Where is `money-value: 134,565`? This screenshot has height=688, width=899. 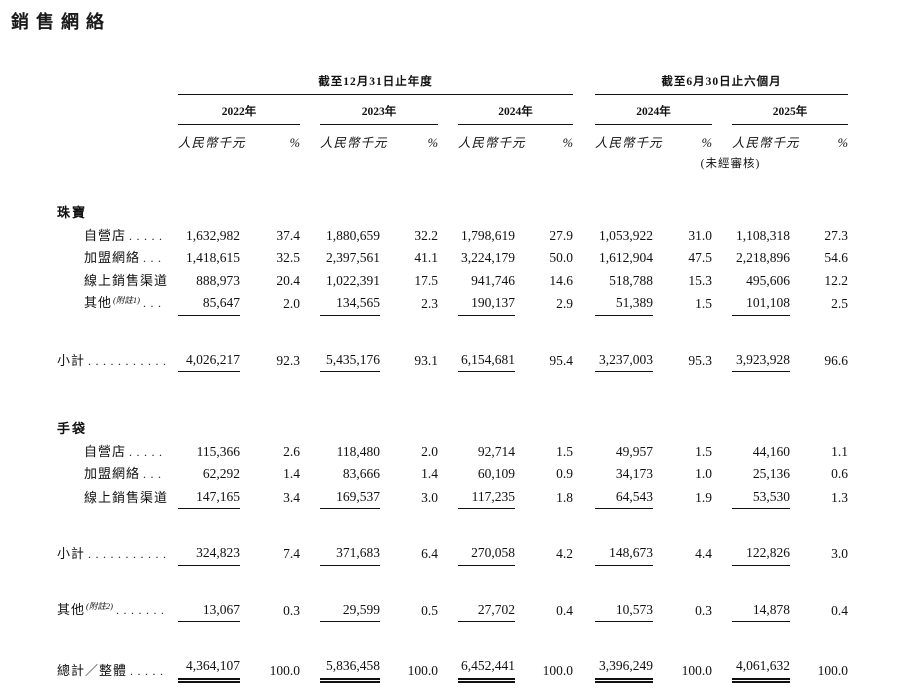 money-value: 134,565 is located at coordinates (350, 304).